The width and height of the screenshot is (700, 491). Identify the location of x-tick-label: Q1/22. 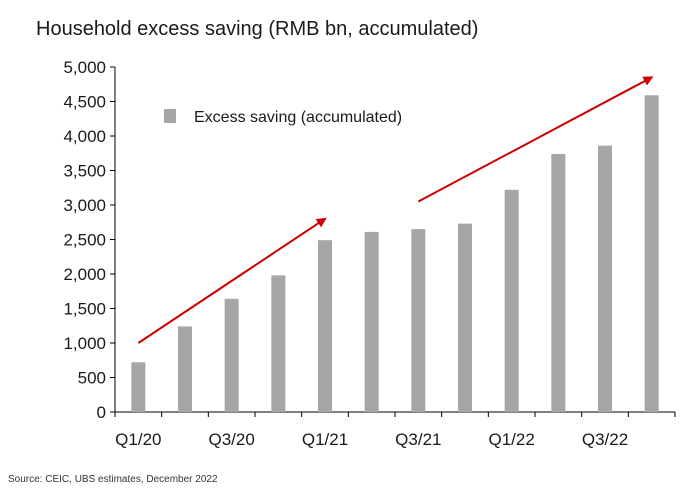
(512, 439).